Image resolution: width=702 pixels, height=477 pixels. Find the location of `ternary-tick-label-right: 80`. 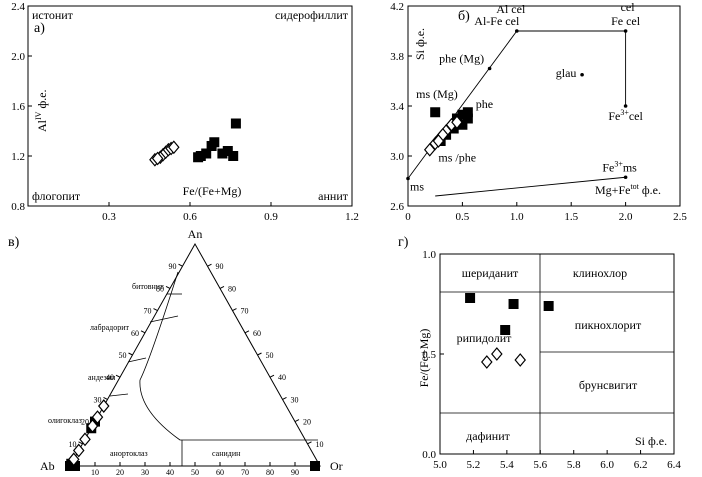

ternary-tick-label-right: 80 is located at coordinates (232, 288).